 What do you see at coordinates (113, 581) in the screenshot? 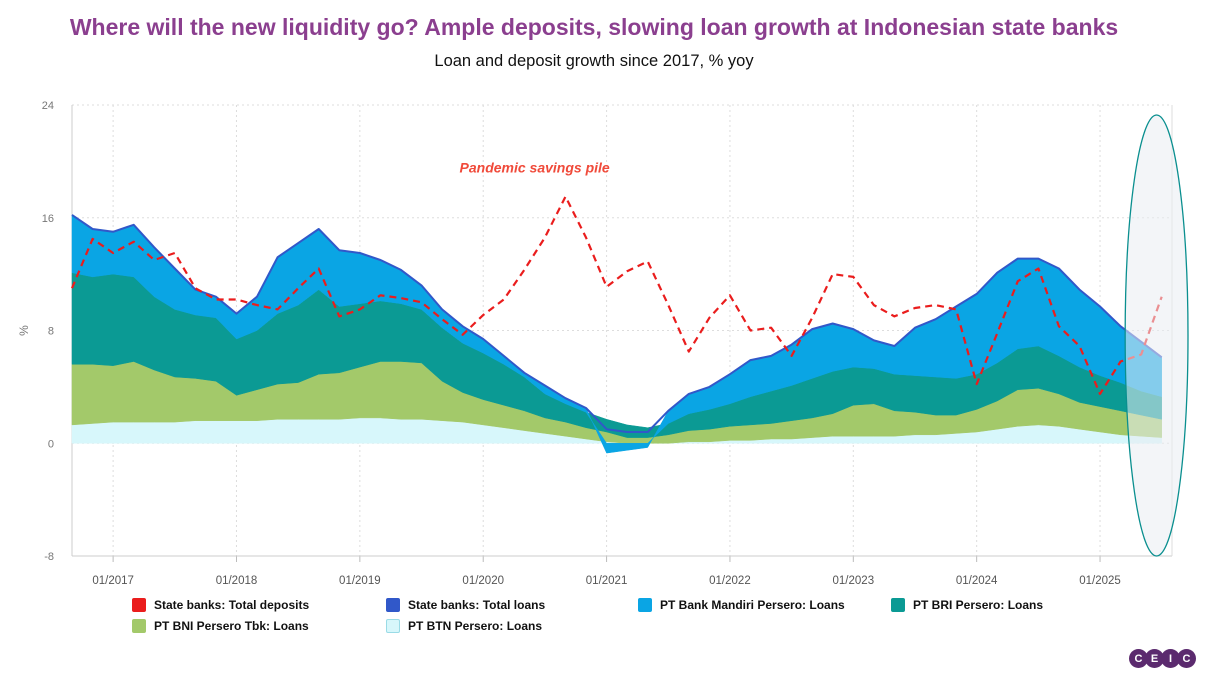
I see `x-tick-label: 01/2017` at bounding box center [113, 581].